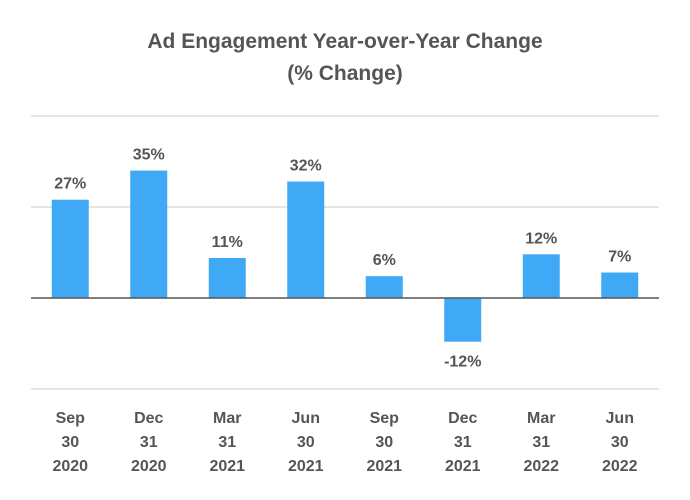 The height and width of the screenshot is (500, 690). I want to click on data-label: 27%, so click(70, 184).